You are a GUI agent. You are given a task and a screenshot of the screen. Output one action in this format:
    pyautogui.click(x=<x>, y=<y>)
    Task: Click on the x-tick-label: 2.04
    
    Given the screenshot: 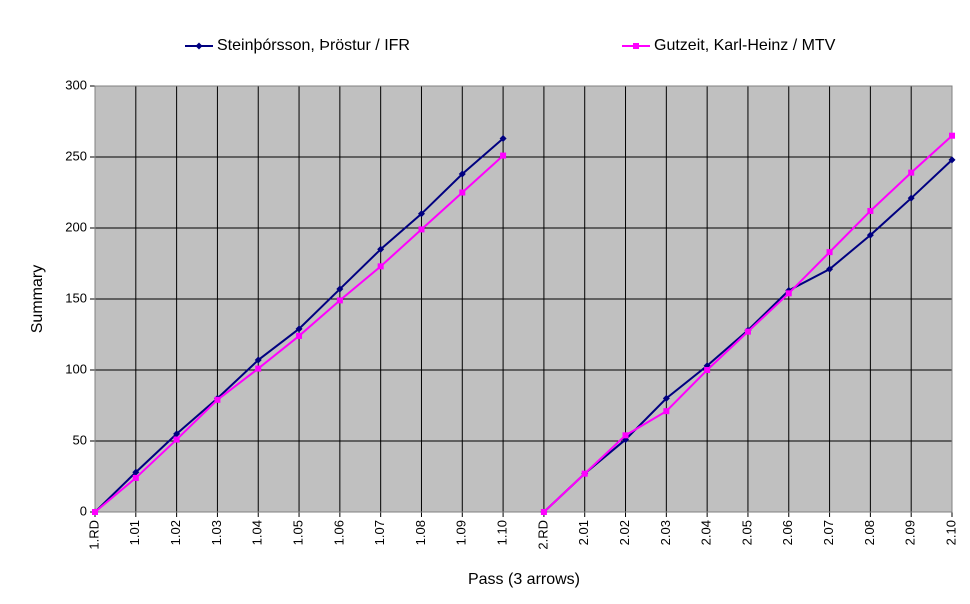 What is the action you would take?
    pyautogui.click(x=706, y=532)
    